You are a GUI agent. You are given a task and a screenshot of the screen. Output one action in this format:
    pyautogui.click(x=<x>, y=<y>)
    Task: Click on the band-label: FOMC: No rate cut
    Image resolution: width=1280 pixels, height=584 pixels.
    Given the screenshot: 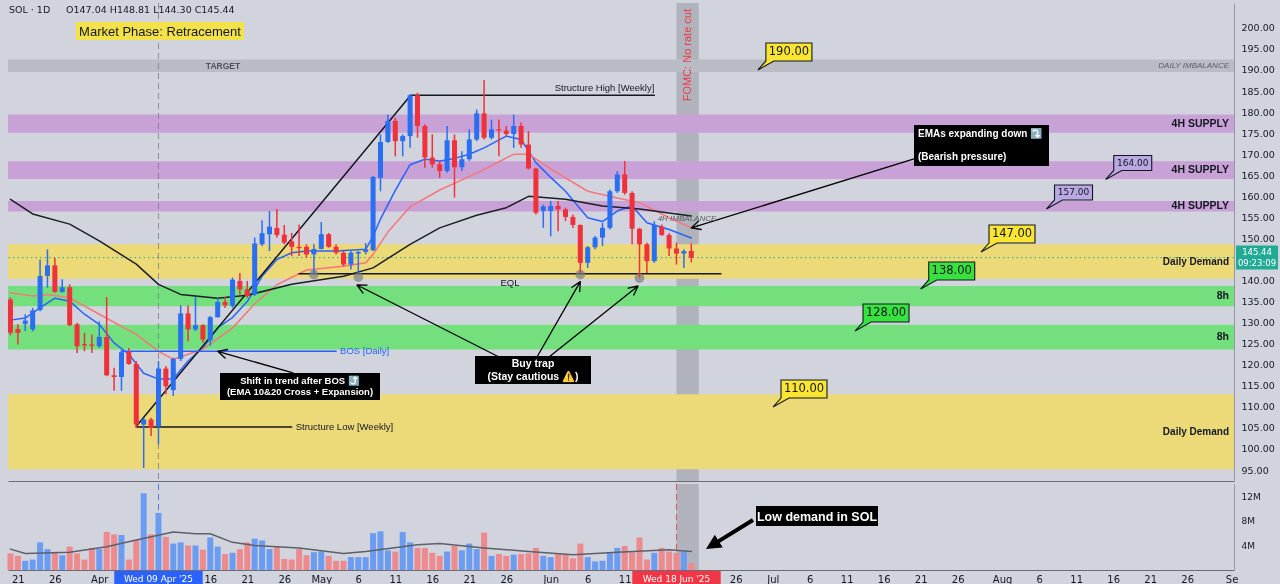 What is the action you would take?
    pyautogui.click(x=686, y=55)
    